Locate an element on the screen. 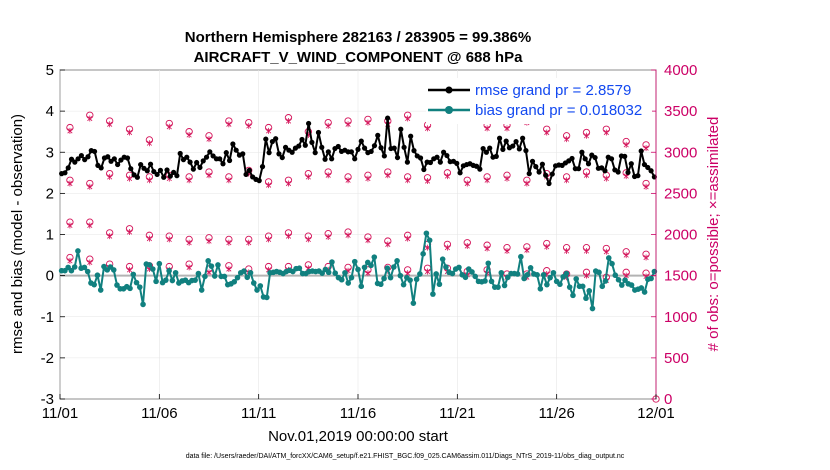 Image resolution: width=830 pixels, height=470 pixels. x-tick-label: 11/26 is located at coordinates (556, 413).